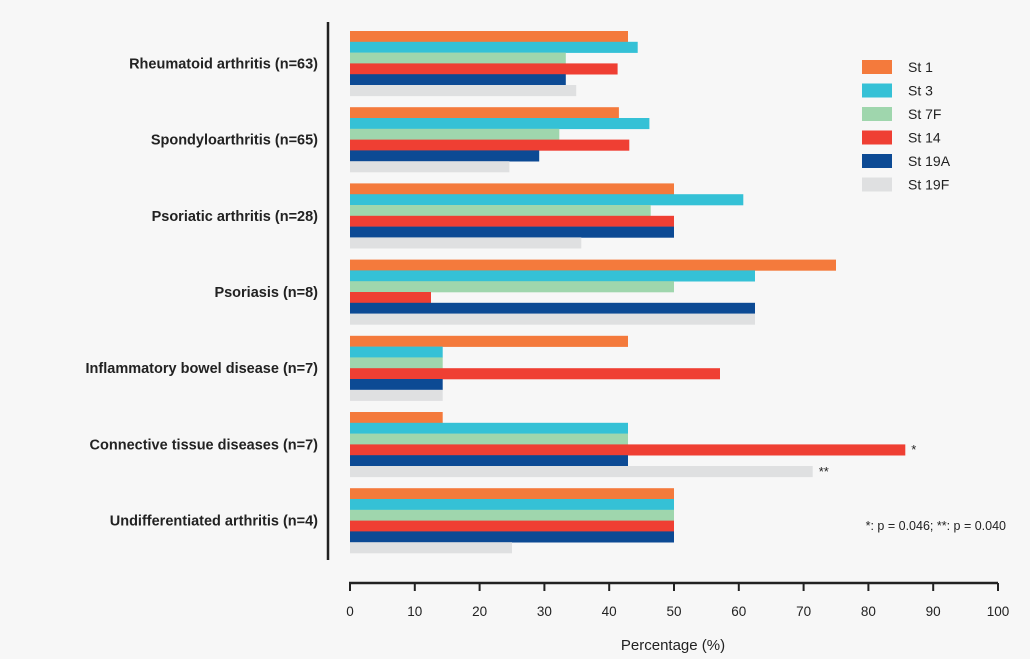 Image resolution: width=1030 pixels, height=659 pixels. Describe the element at coordinates (266, 293) in the screenshot. I see `category-label: Psoriasis (n=8)` at that location.